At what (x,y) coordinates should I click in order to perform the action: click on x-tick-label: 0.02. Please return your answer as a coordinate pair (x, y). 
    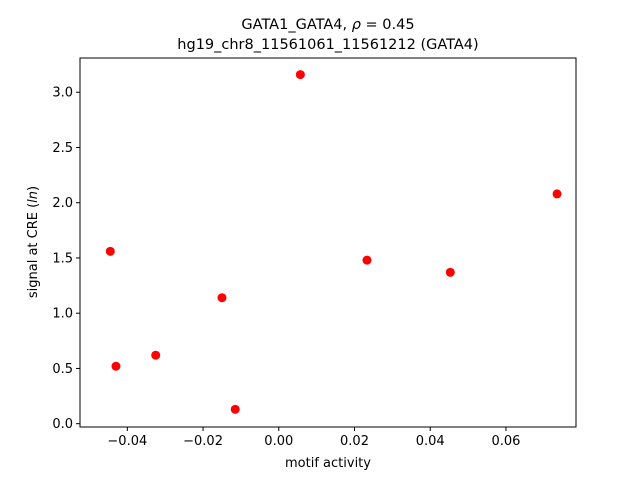
    Looking at the image, I should click on (354, 441).